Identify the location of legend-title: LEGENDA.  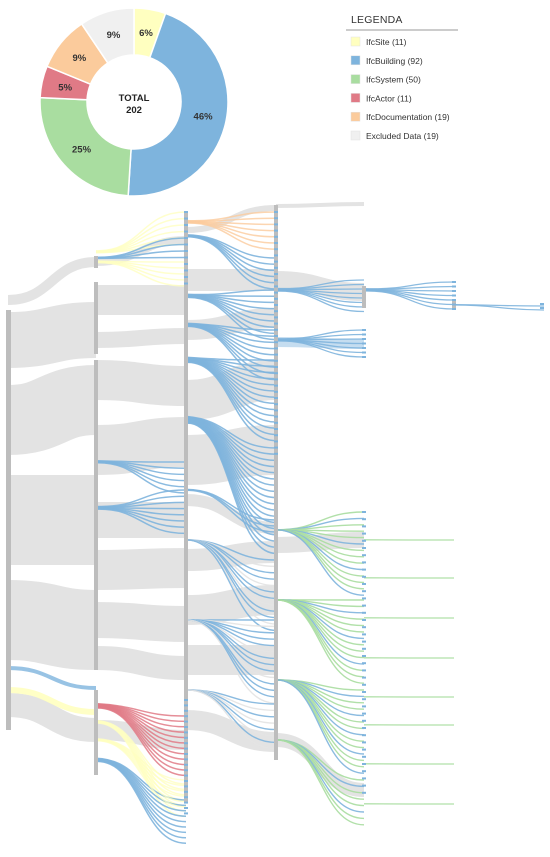
(377, 20).